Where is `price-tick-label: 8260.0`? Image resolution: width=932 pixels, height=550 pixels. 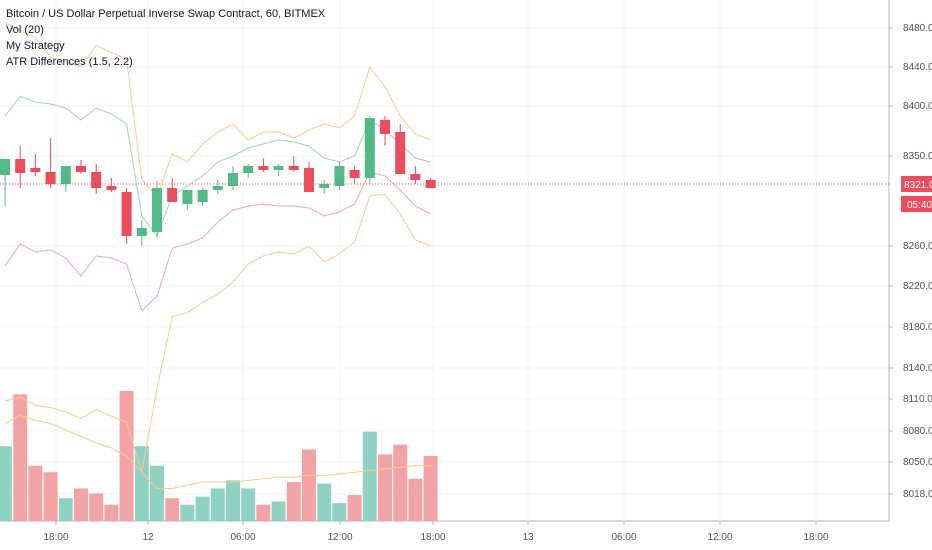 price-tick-label: 8260.0 is located at coordinates (917, 246).